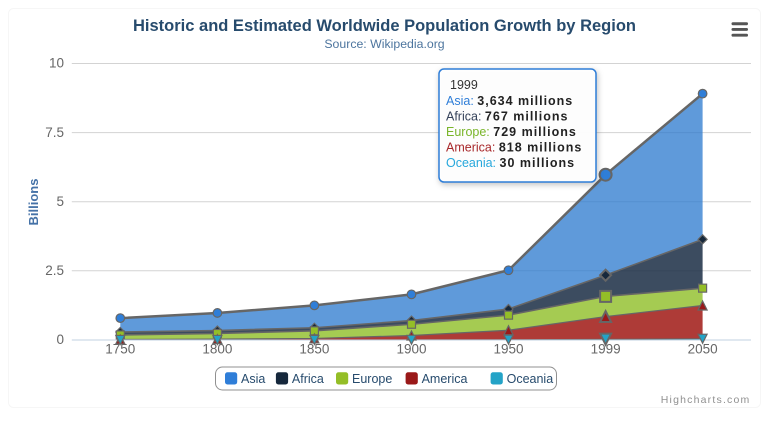 The width and height of the screenshot is (769, 421). I want to click on svg-text: Europe: 729 millions, so click(511, 132).